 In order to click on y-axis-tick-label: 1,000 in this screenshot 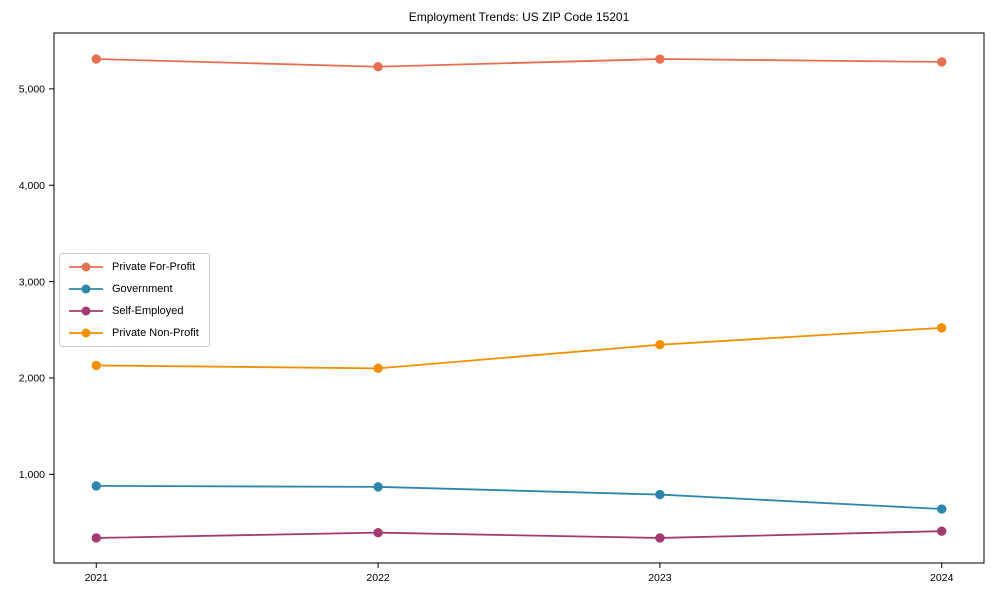, I will do `click(32, 475)`.